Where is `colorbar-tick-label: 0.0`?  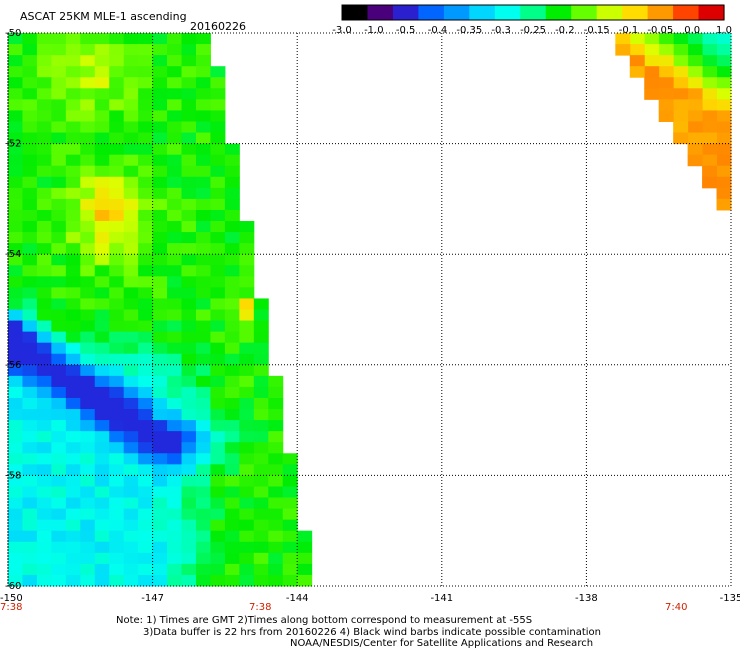 colorbar-tick-label: 0.0 is located at coordinates (692, 30).